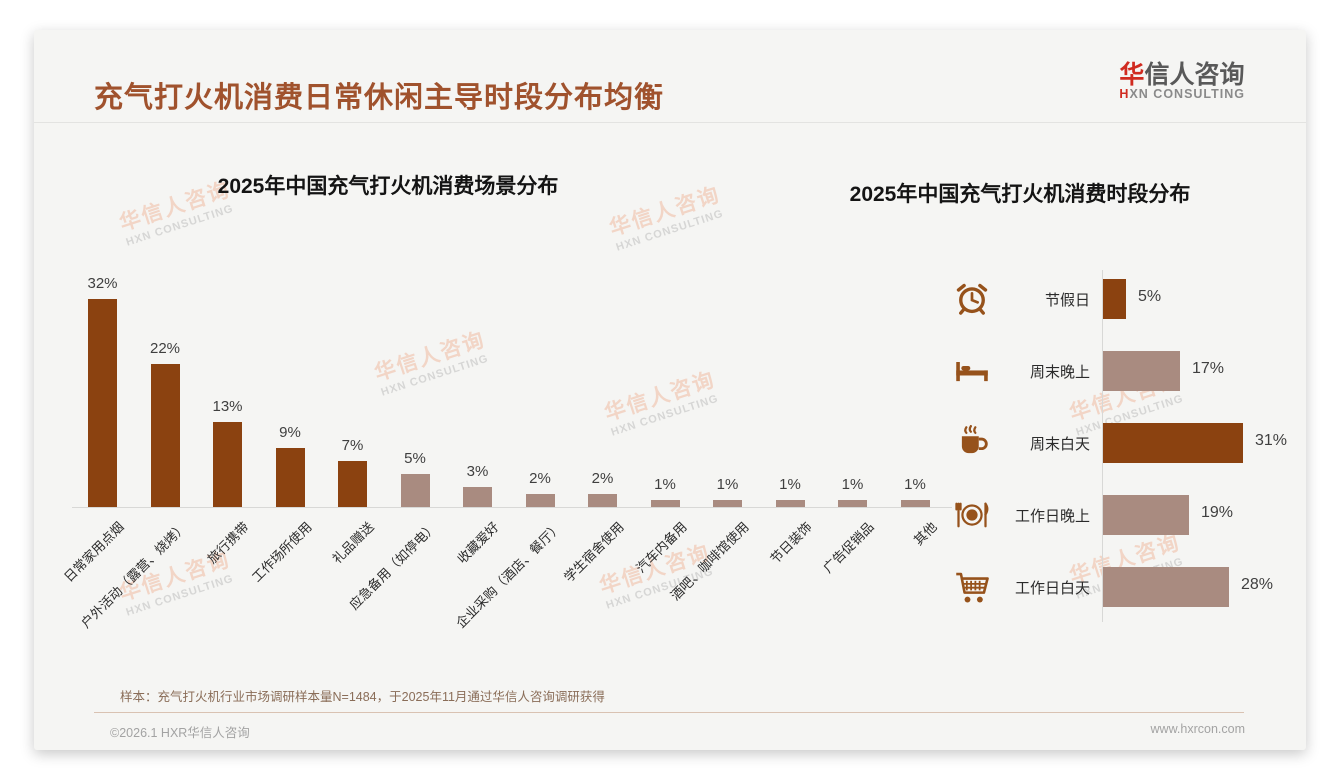 The width and height of the screenshot is (1340, 780). What do you see at coordinates (478, 543) in the screenshot?
I see `scene-bar-category: 收藏爱好` at bounding box center [478, 543].